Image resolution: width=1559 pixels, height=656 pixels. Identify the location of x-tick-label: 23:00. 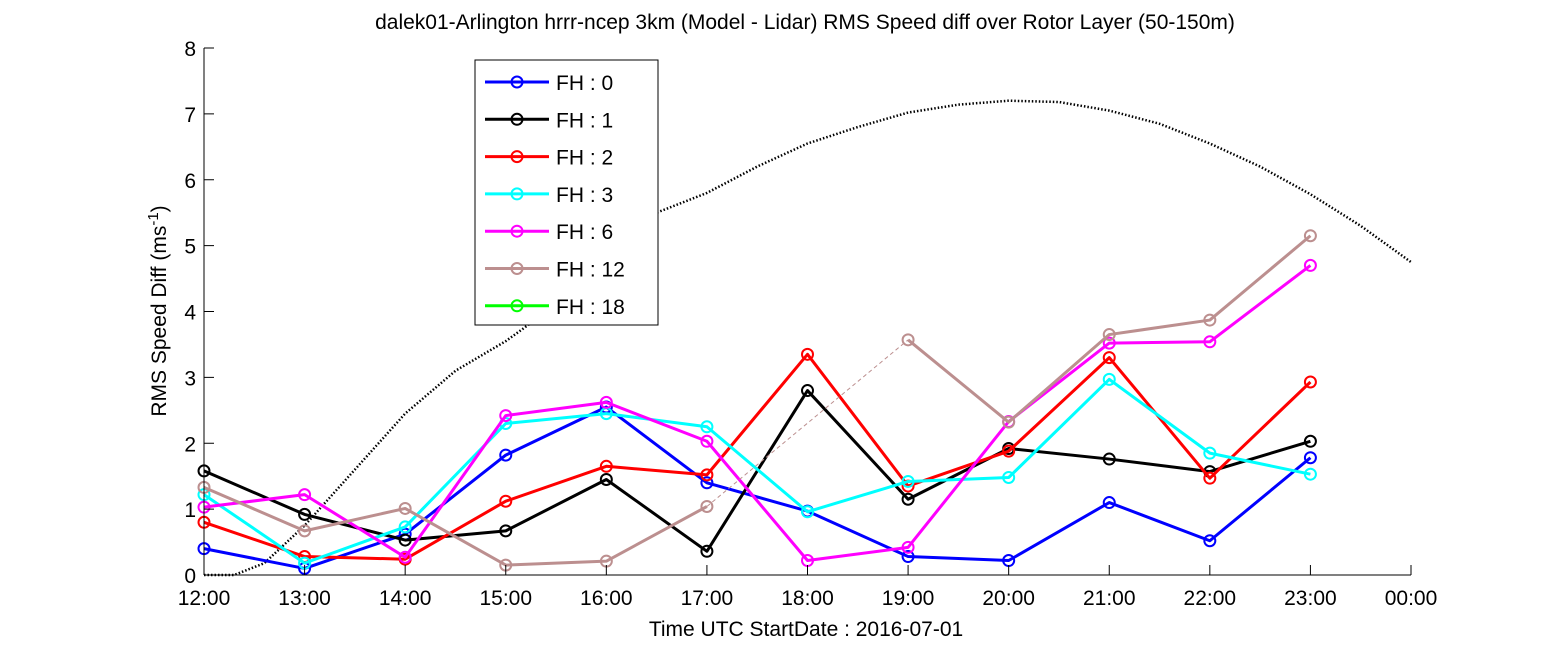
(1310, 598).